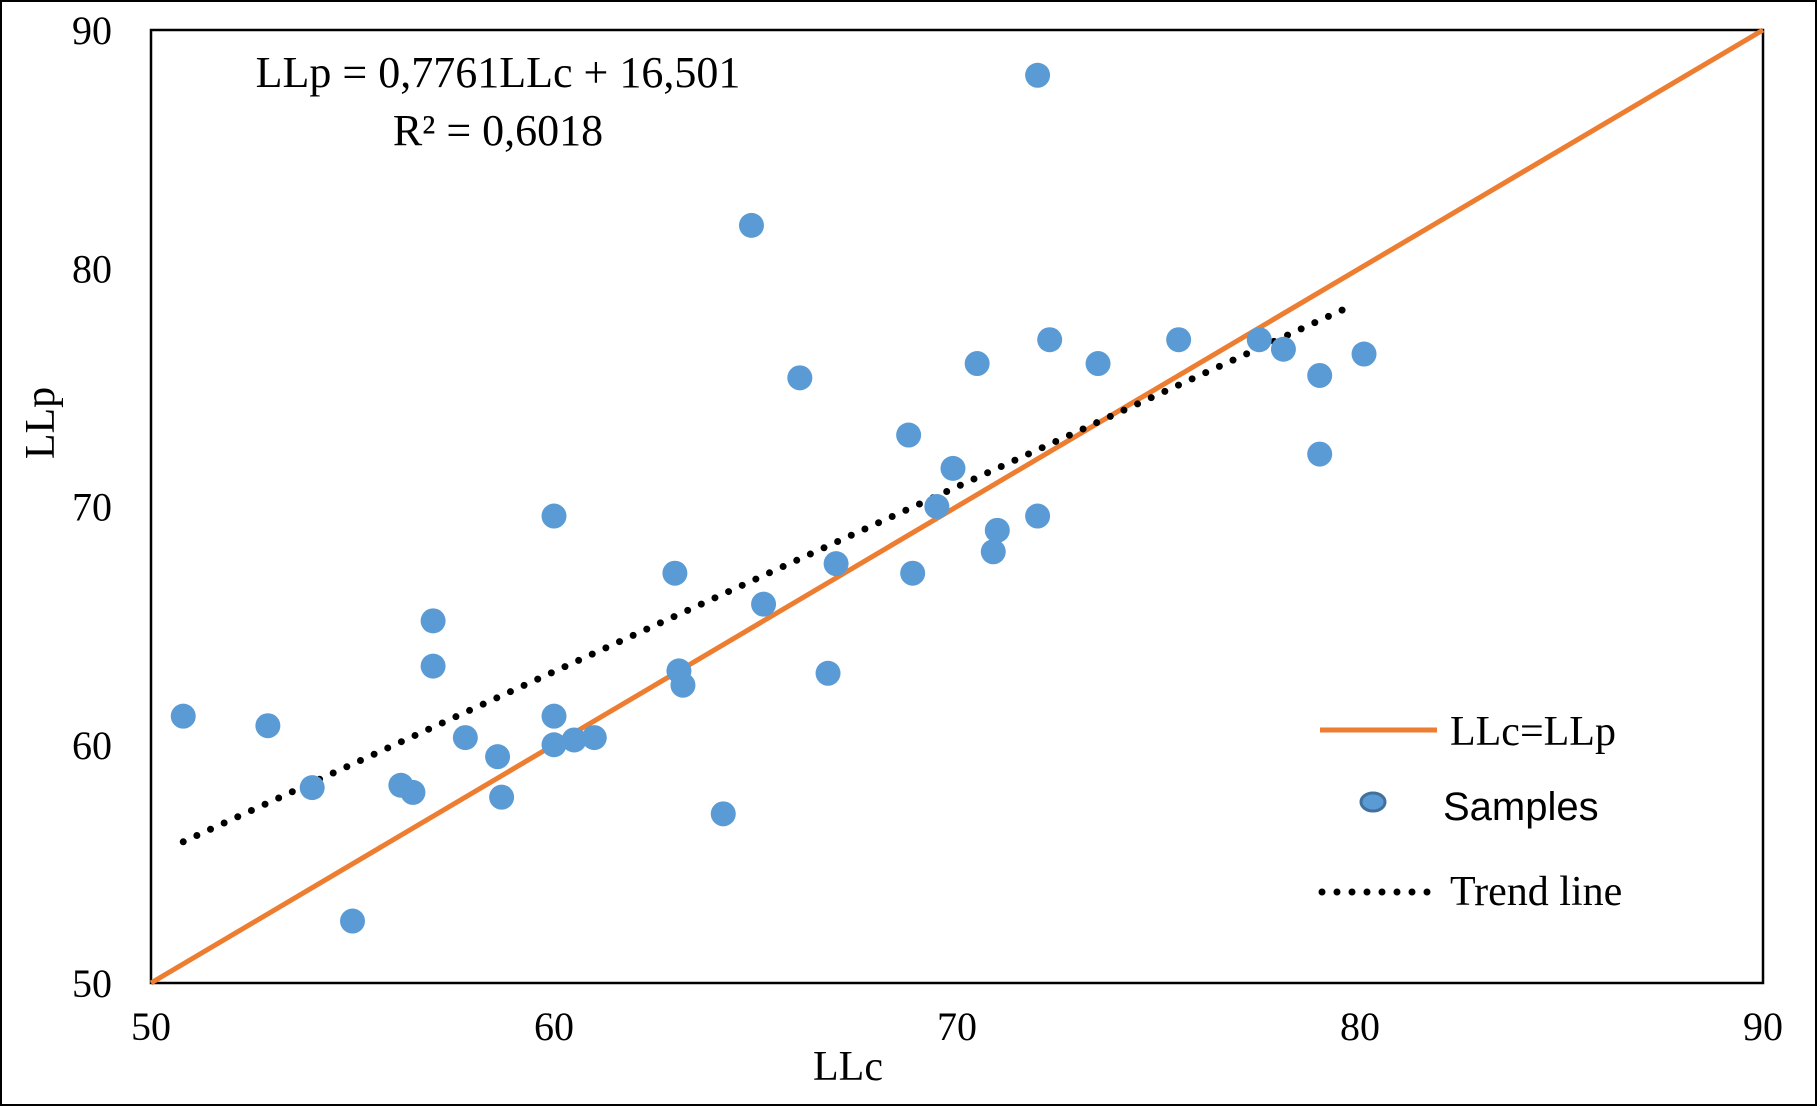 This screenshot has width=1817, height=1106. What do you see at coordinates (848, 1067) in the screenshot?
I see `x-axis-label: LLc` at bounding box center [848, 1067].